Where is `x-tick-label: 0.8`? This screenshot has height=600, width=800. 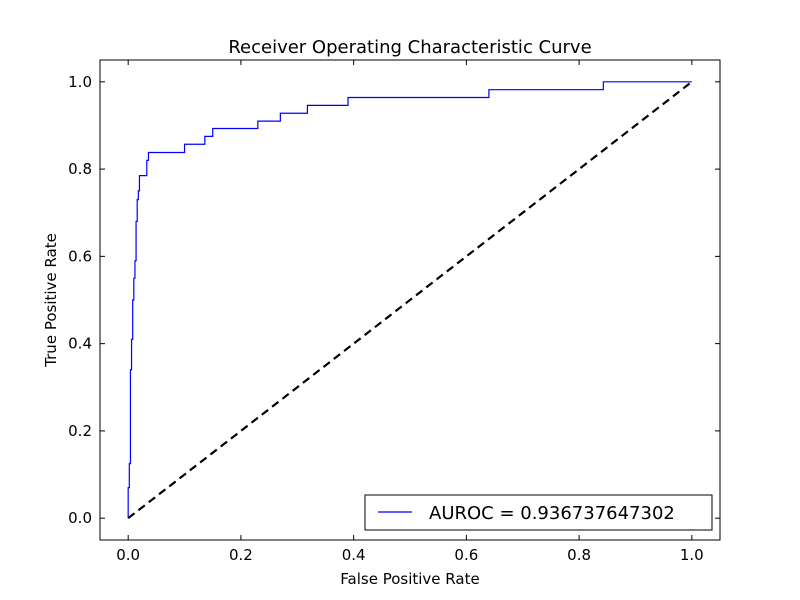 x-tick-label: 0.8 is located at coordinates (579, 555).